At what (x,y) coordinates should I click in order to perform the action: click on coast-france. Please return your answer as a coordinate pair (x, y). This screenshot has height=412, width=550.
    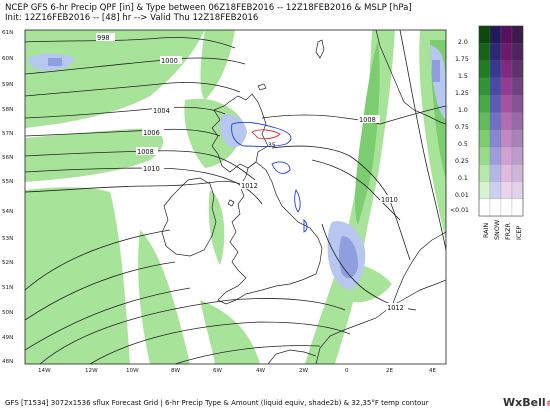
    Looking at the image, I should click on (380, 321).